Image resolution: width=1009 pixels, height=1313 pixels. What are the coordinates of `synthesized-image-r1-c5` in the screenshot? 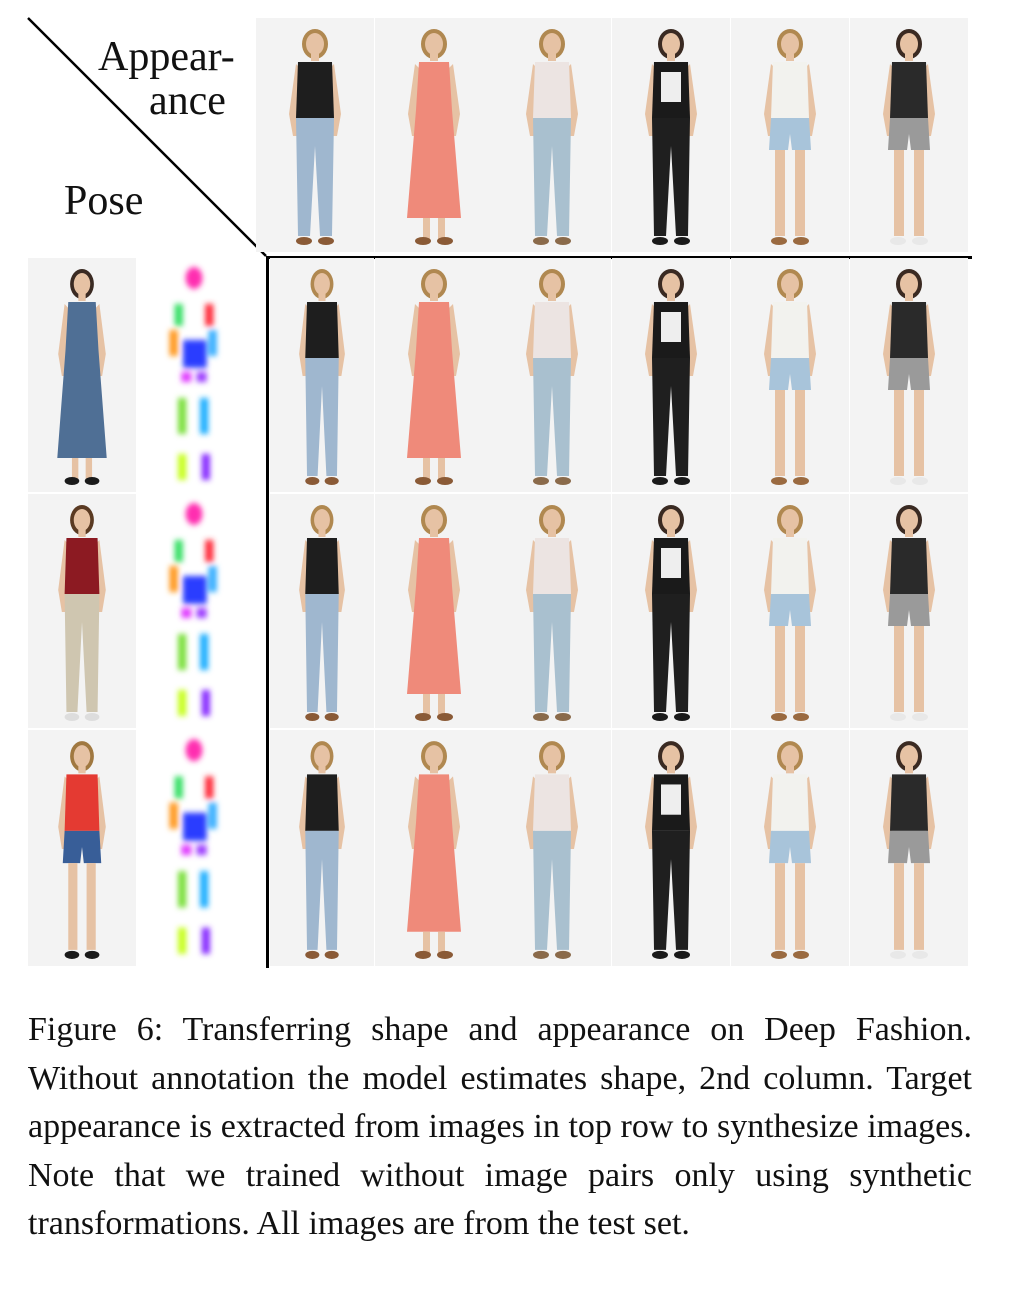 It's located at (790, 375).